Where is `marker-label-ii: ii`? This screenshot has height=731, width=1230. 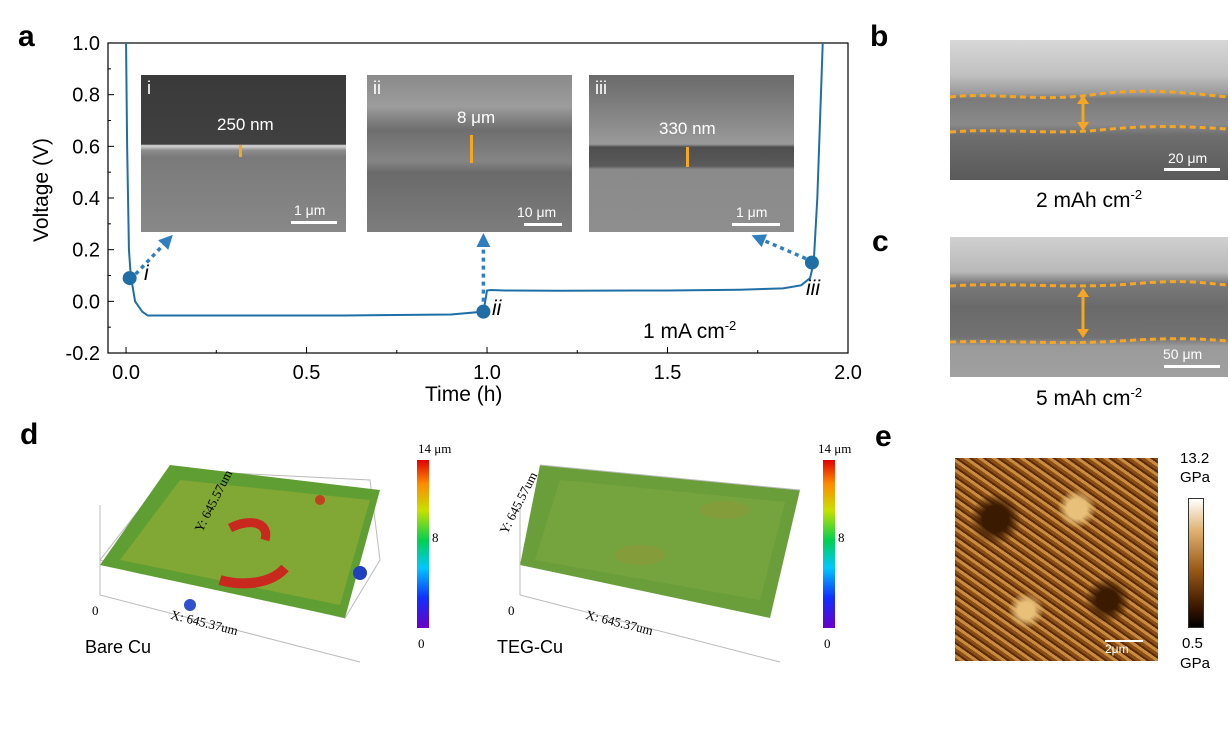
marker-label-ii: ii is located at coordinates (497, 308).